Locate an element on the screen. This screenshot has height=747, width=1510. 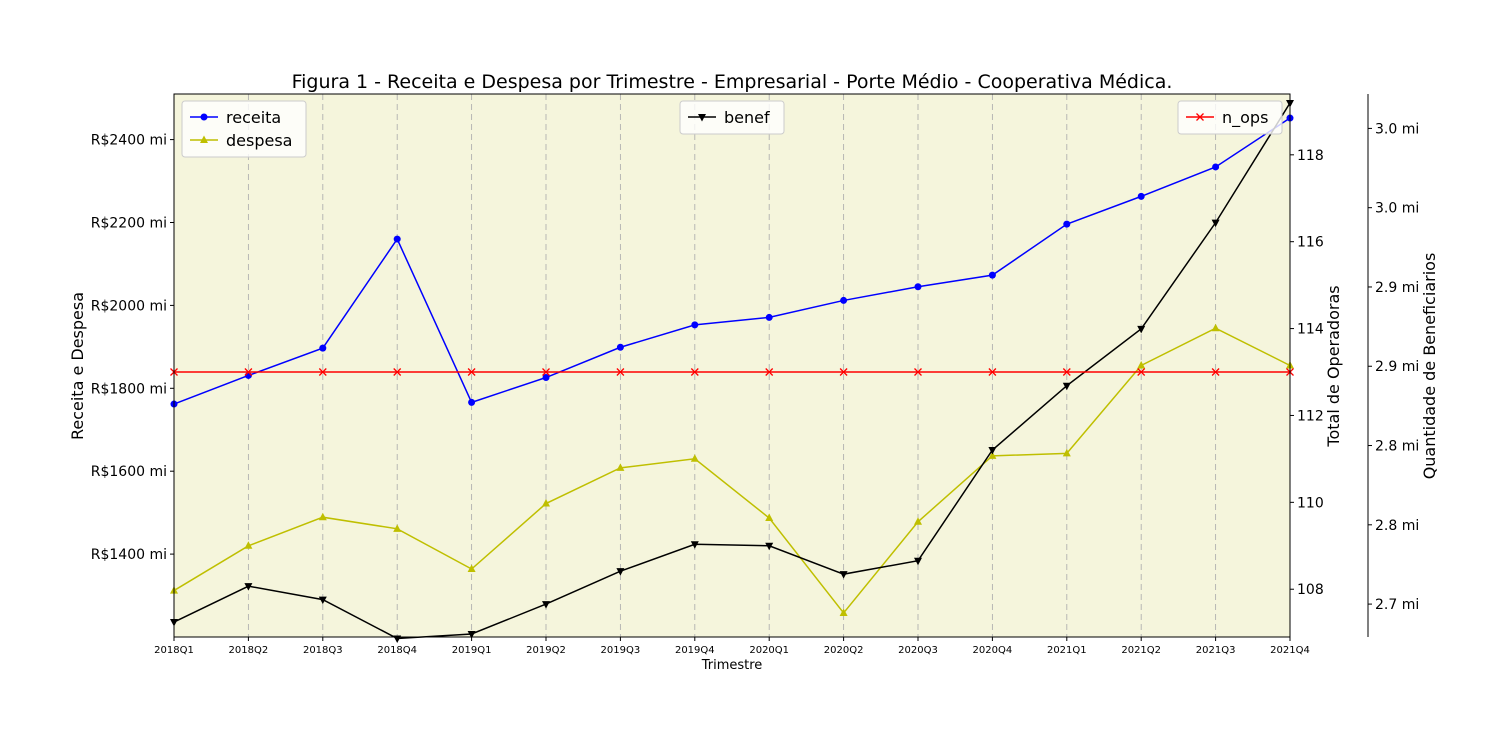
y-tick-label-right-operadoras: 110 is located at coordinates (1310, 503).